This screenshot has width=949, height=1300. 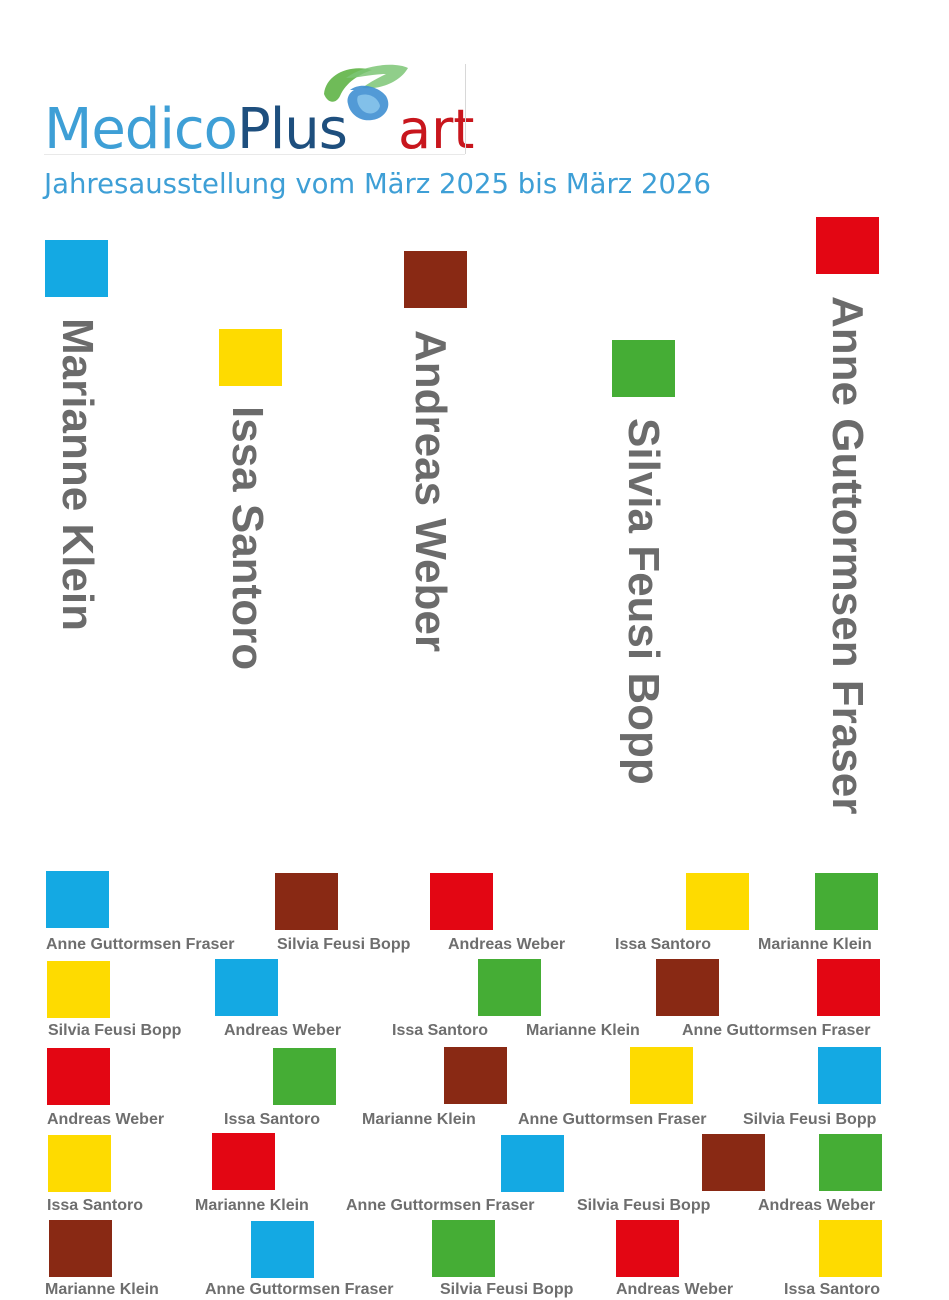 I want to click on artist-name: Andreas Weber, so click(x=430, y=491).